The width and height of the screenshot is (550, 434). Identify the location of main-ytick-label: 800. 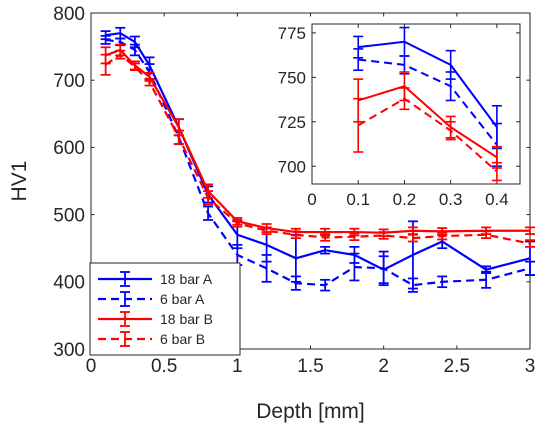
(69, 14).